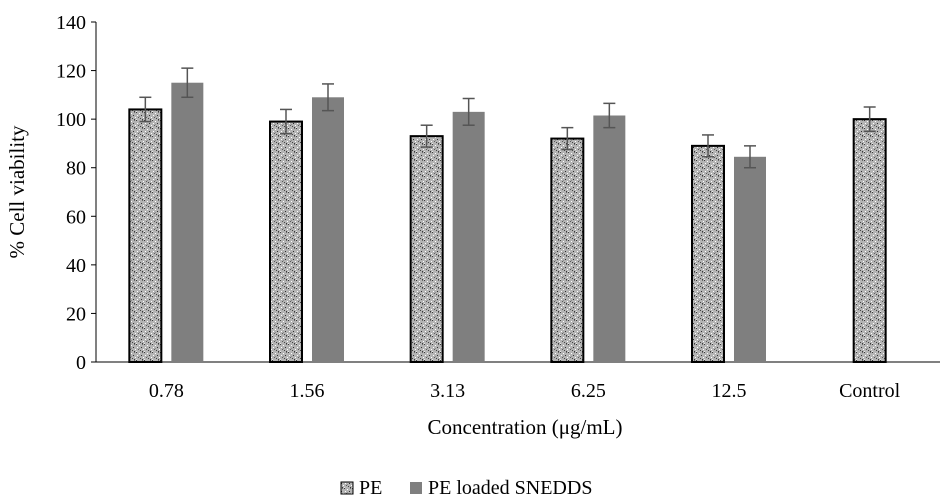 This screenshot has width=944, height=500. Describe the element at coordinates (447, 391) in the screenshot. I see `x-tick-label: 3.13` at that location.